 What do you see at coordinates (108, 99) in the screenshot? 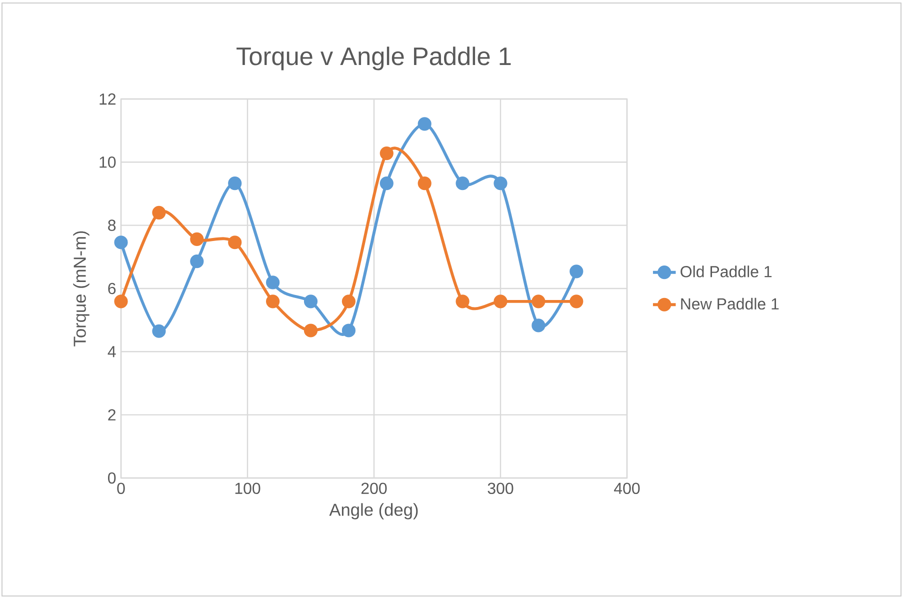
I see `y-tick-label: 12` at bounding box center [108, 99].